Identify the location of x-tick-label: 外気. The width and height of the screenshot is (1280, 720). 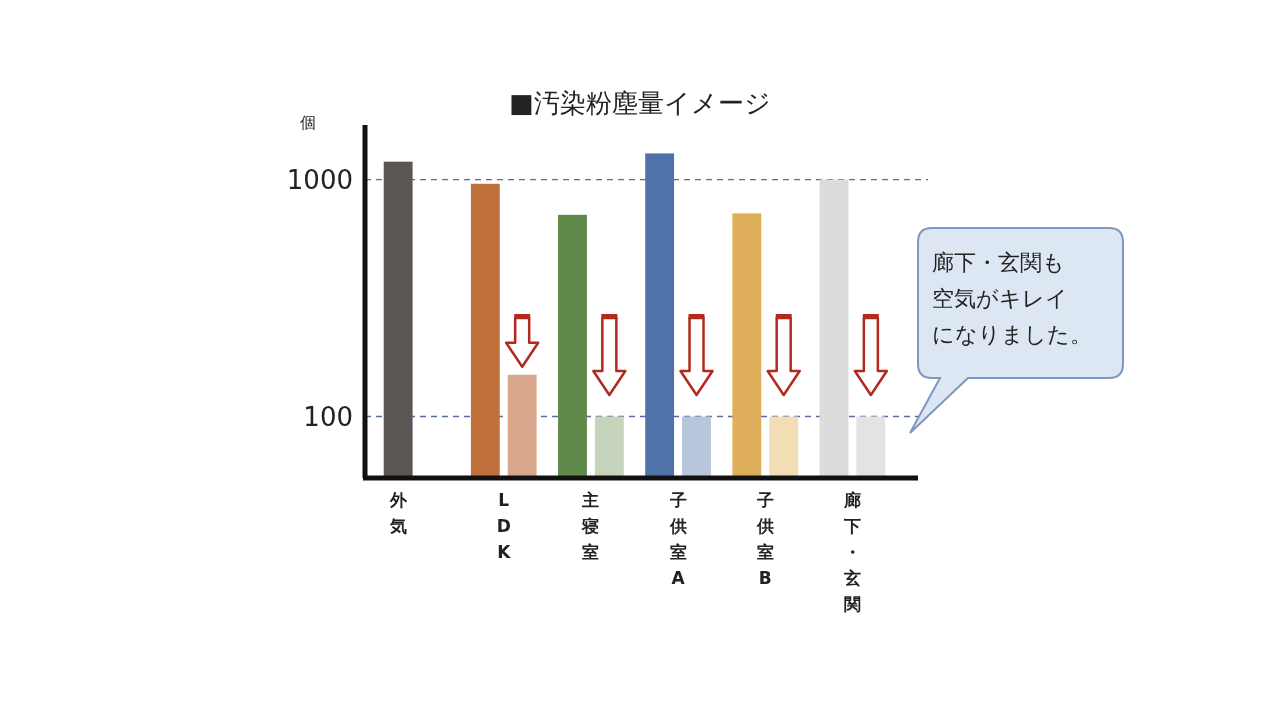
(398, 512).